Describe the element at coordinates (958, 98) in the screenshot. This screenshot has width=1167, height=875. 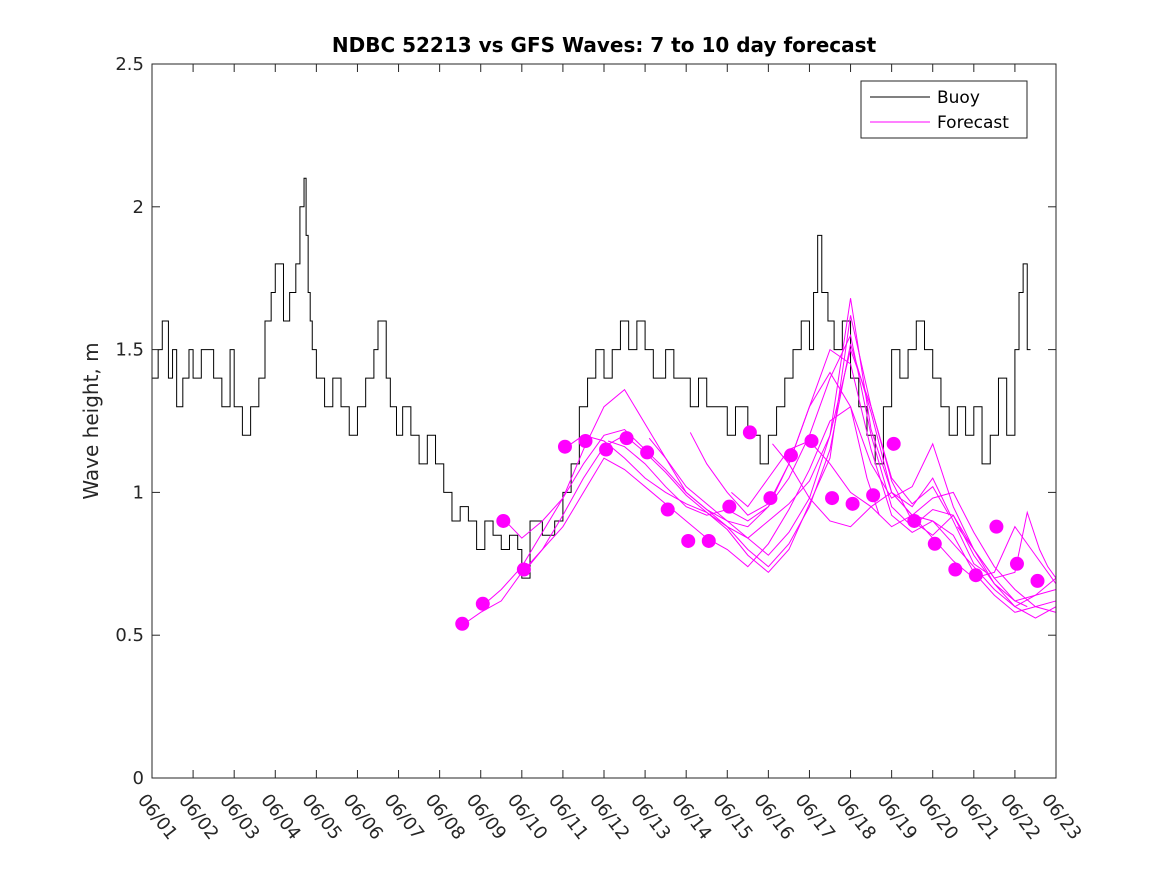
I see `legend-buoy-label: Buoy` at that location.